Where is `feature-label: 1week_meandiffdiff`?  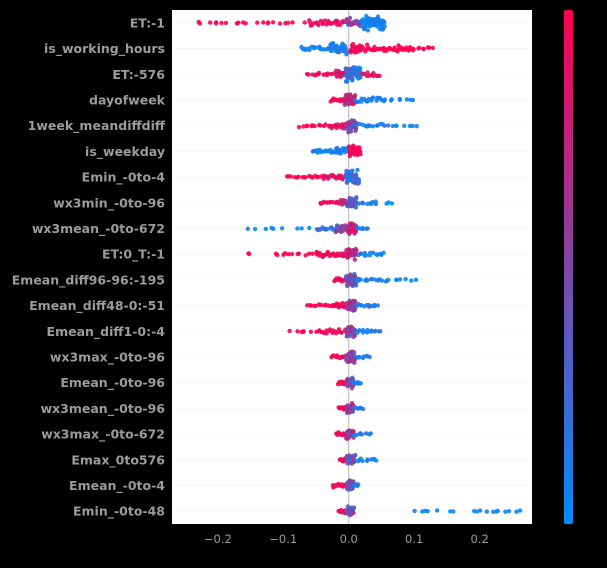 feature-label: 1week_meandiffdiff is located at coordinates (97, 126).